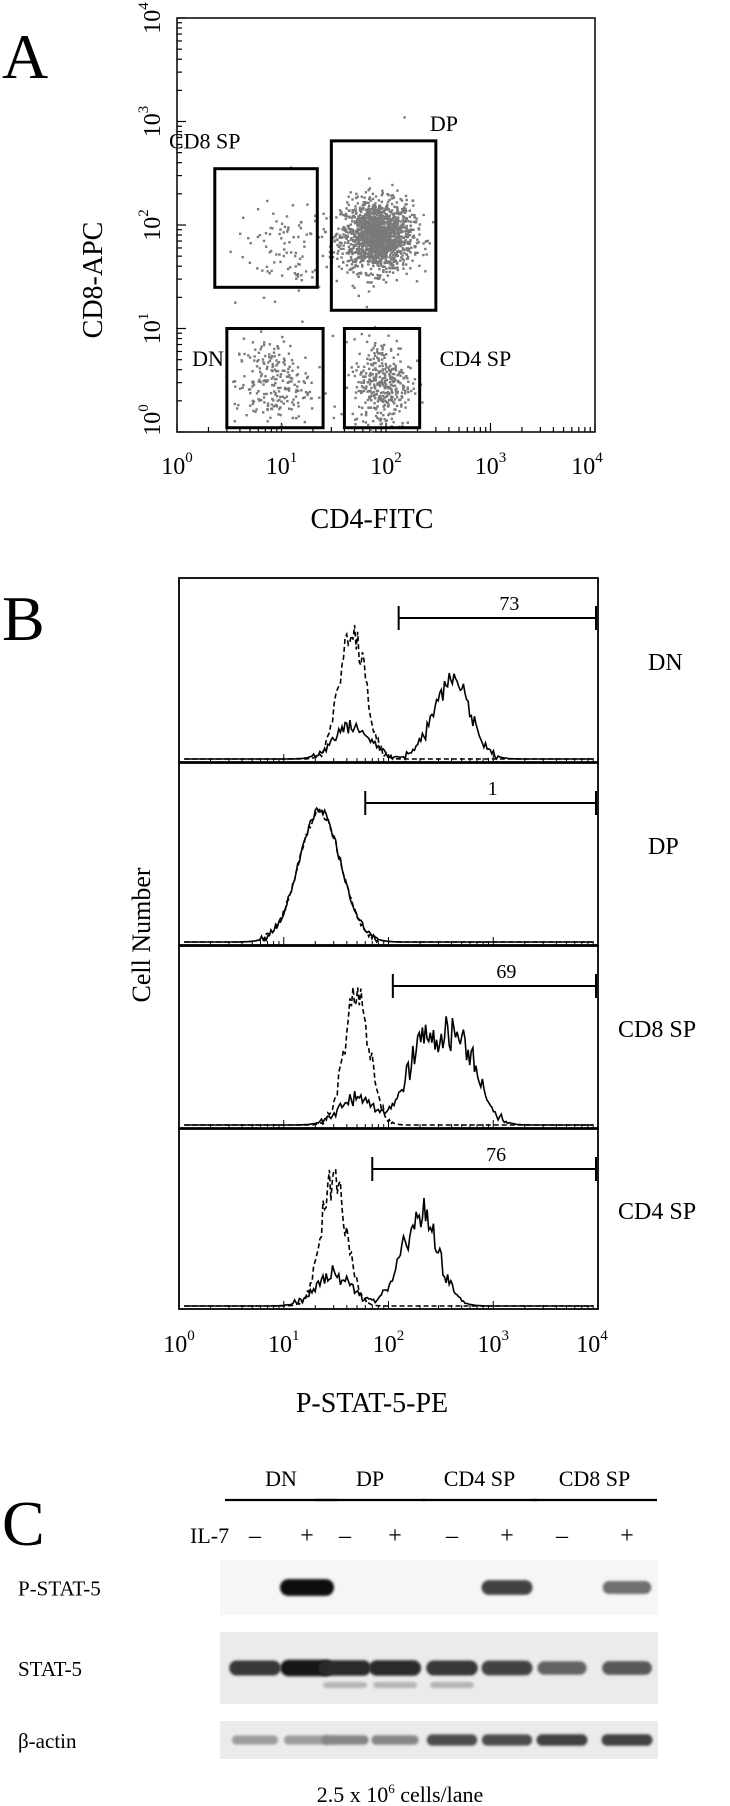  Describe the element at coordinates (480, 1478) in the screenshot. I see `group-header-cd4-sp: CD4 SP` at that location.